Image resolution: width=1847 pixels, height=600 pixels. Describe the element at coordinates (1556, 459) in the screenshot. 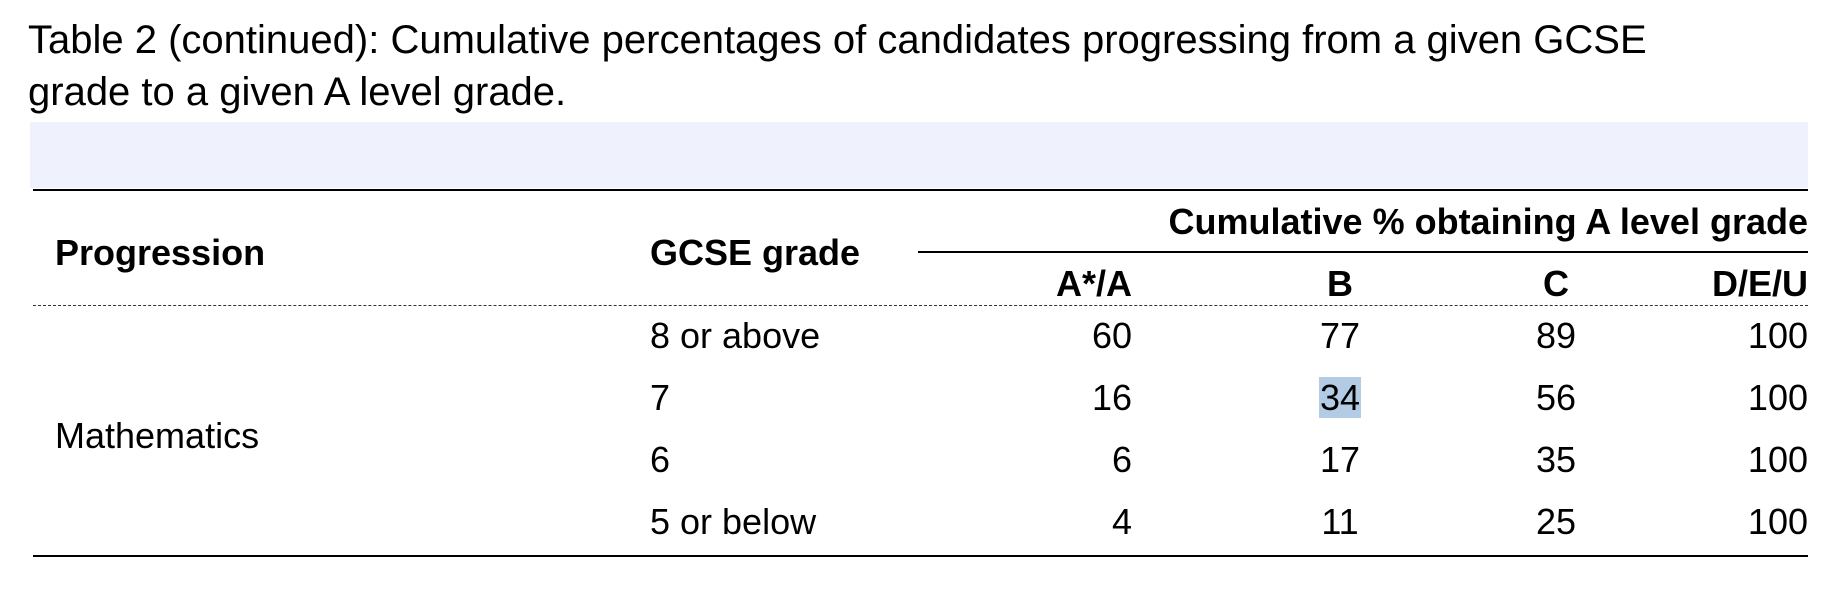

I see `value-cell-c: 35` at that location.